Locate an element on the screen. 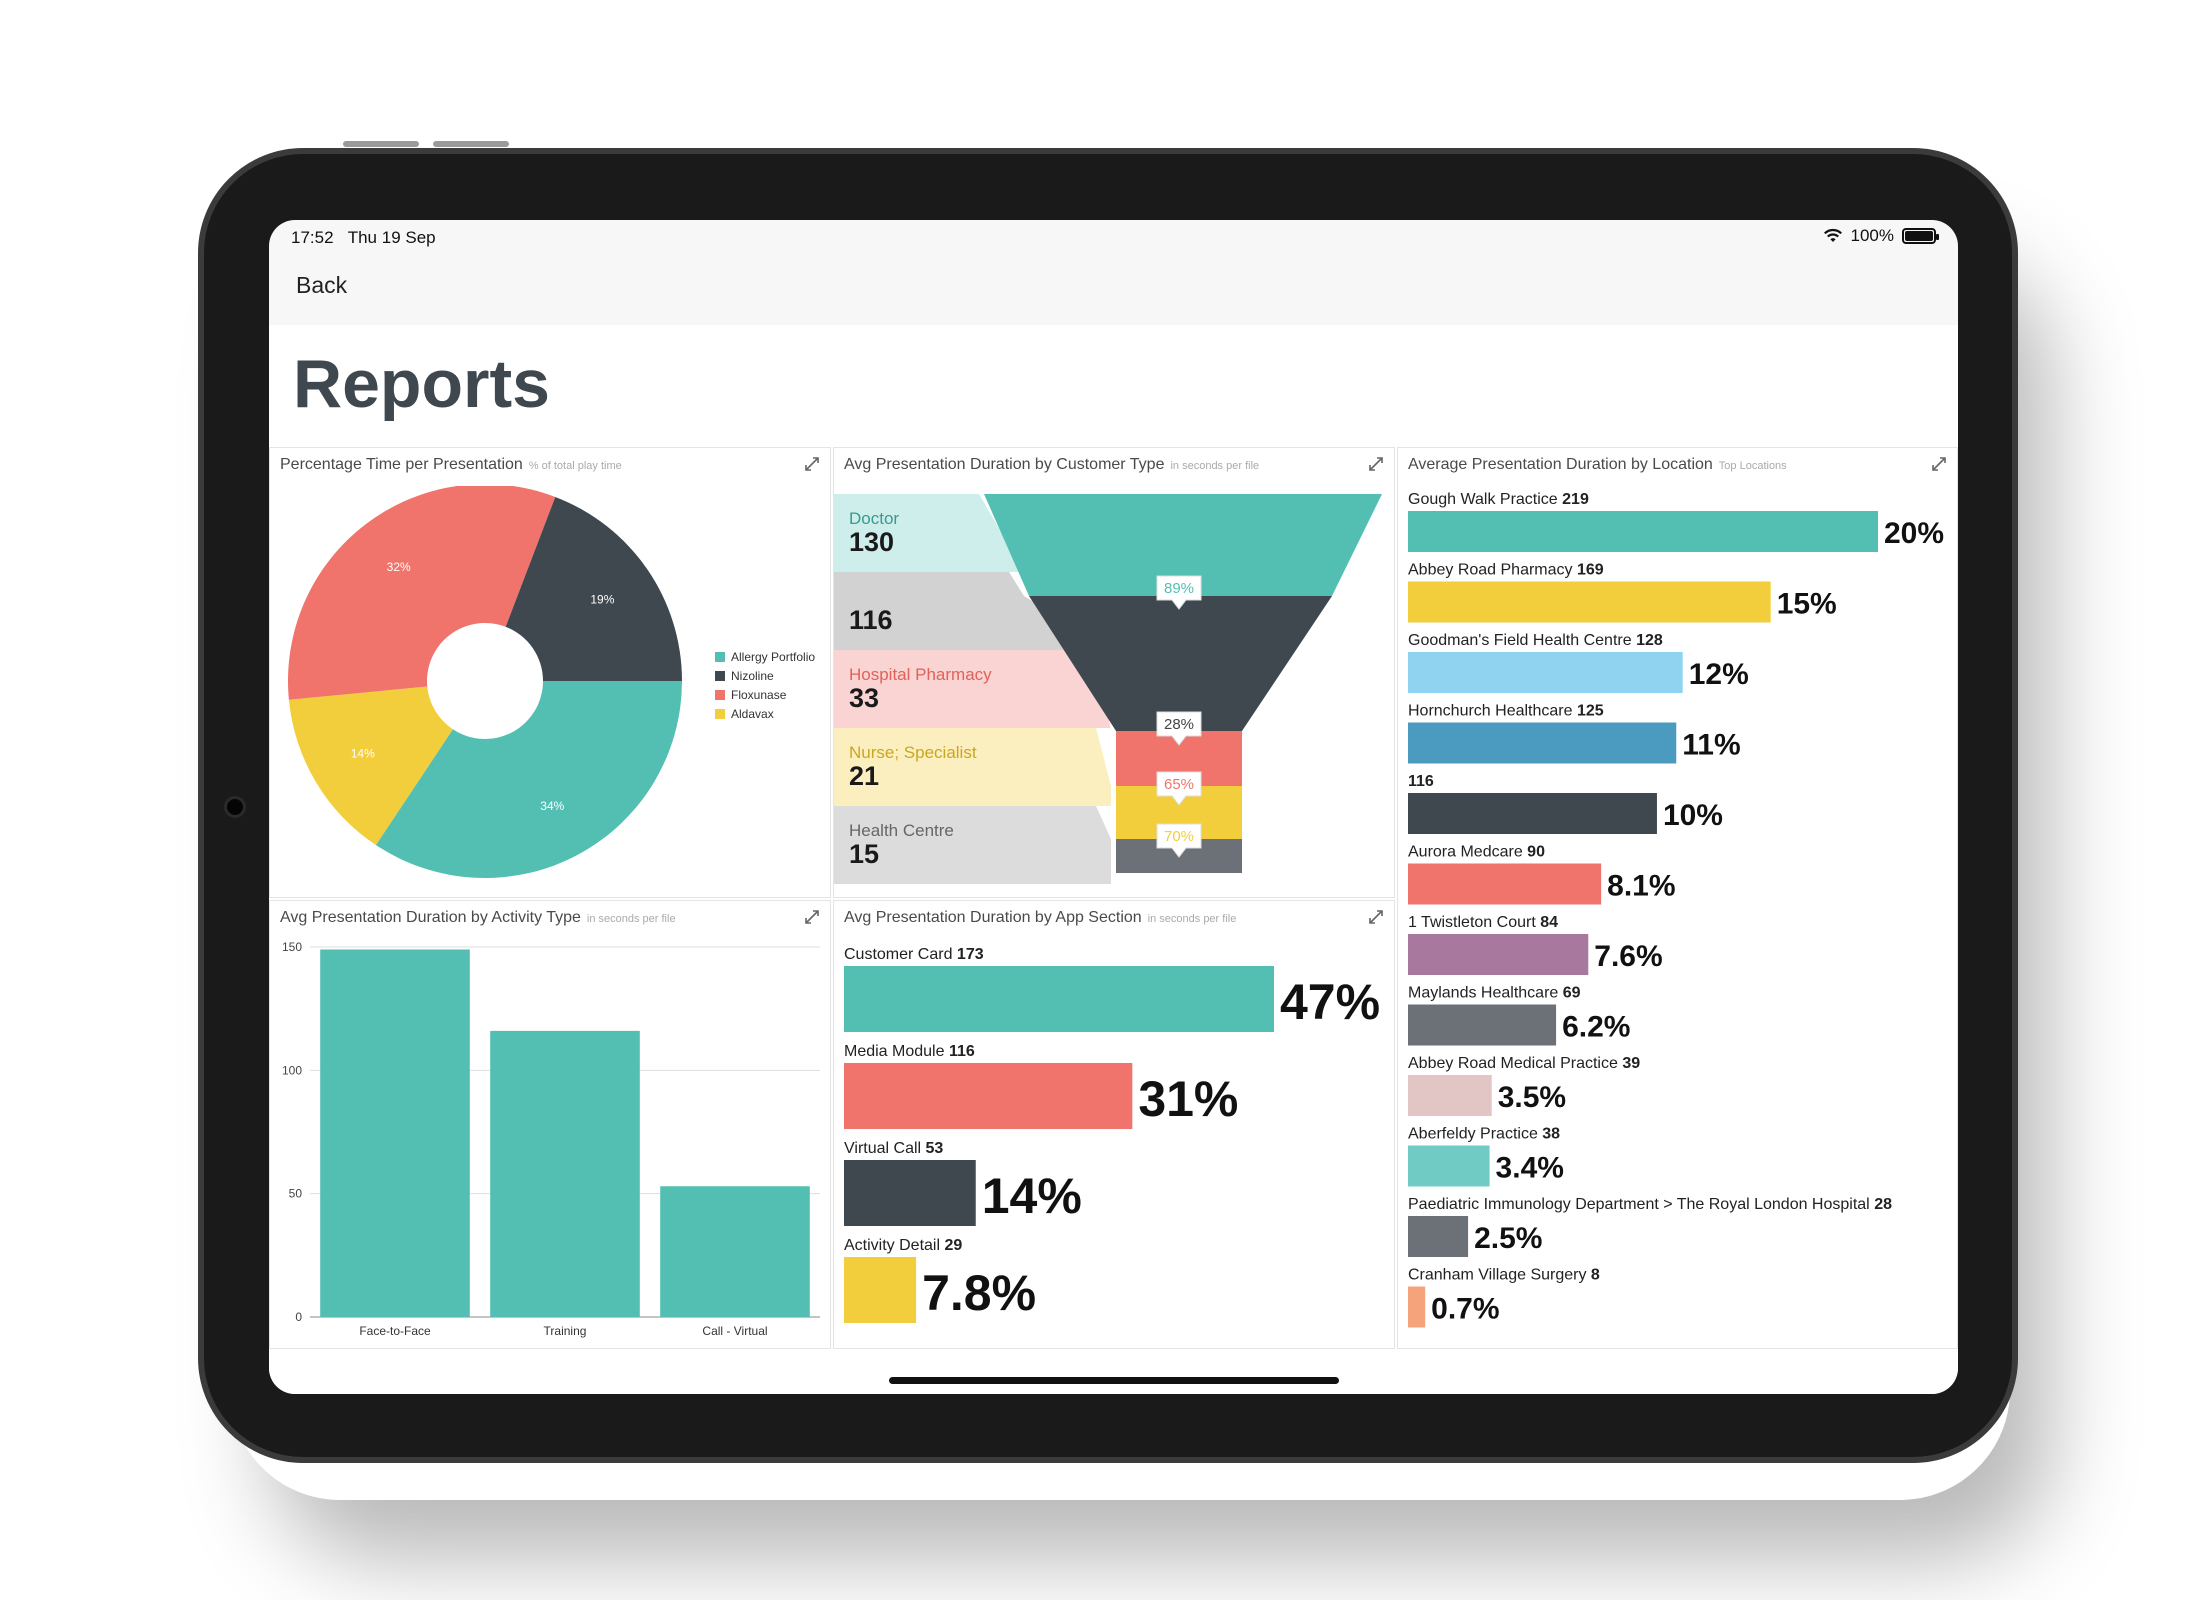 The height and width of the screenshot is (1600, 2200). location-label: Gough Walk Practice 219 is located at coordinates (1498, 499).